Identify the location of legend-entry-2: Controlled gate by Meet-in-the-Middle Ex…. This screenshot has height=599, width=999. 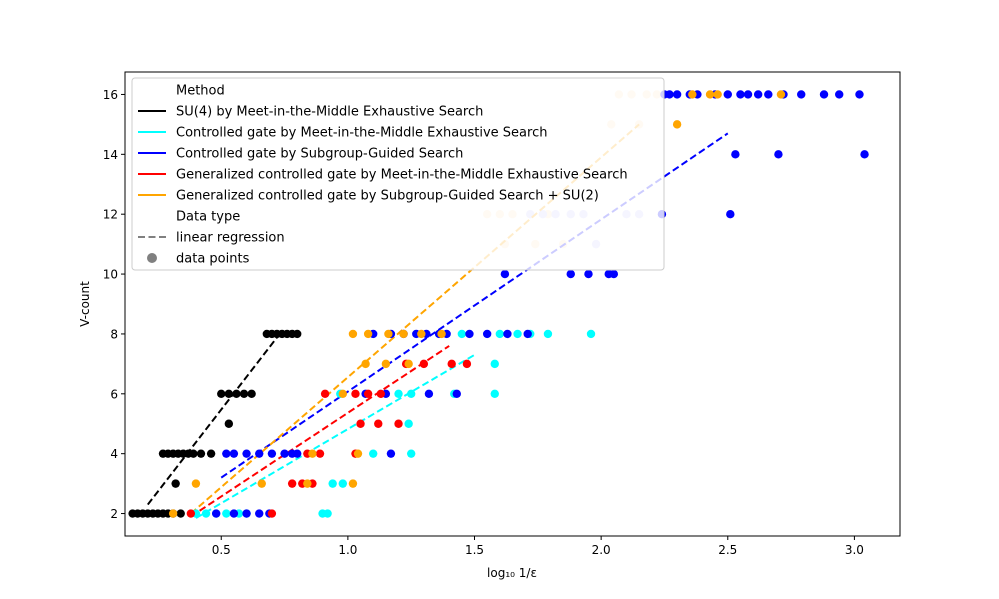
(361, 133).